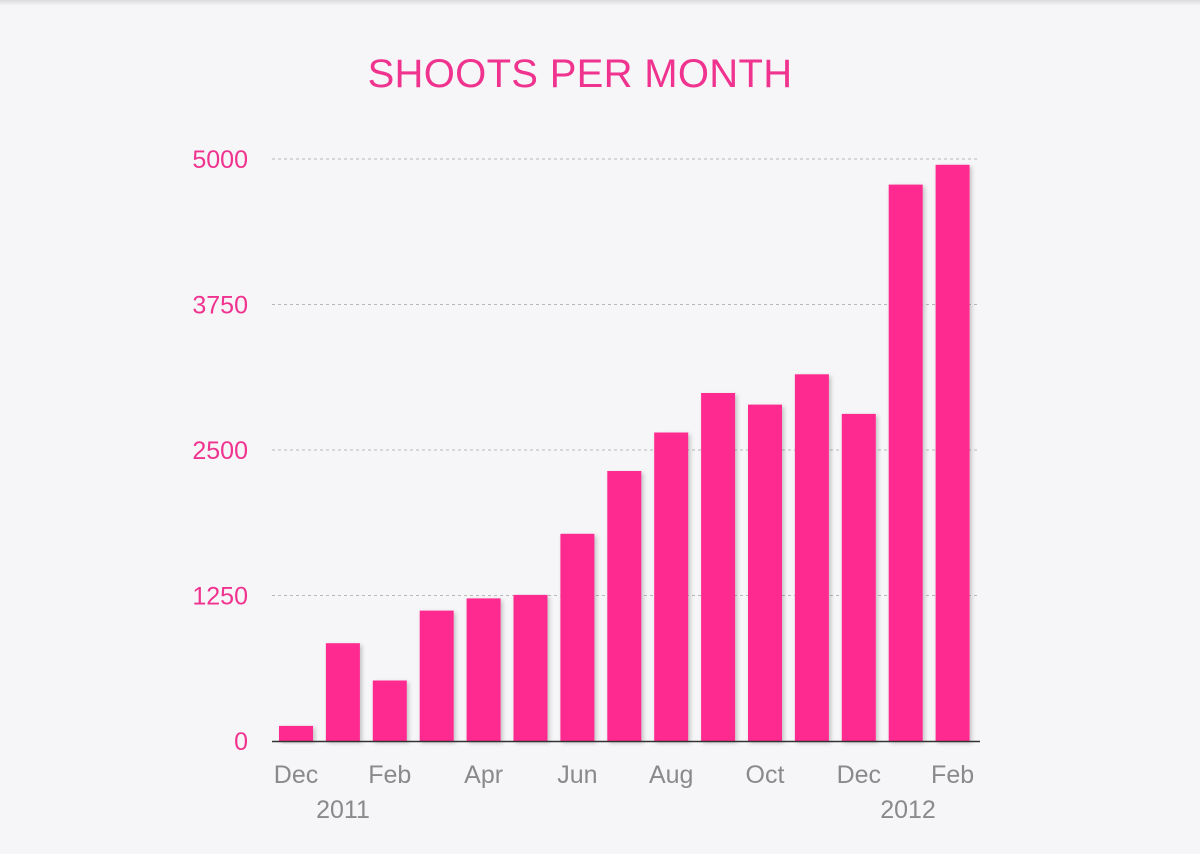 Image resolution: width=1200 pixels, height=854 pixels. Describe the element at coordinates (624, 792) in the screenshot. I see `x-axis-ticks: Dec Feb Apr Jun Aug Oct Dec Feb 2011 2012` at that location.